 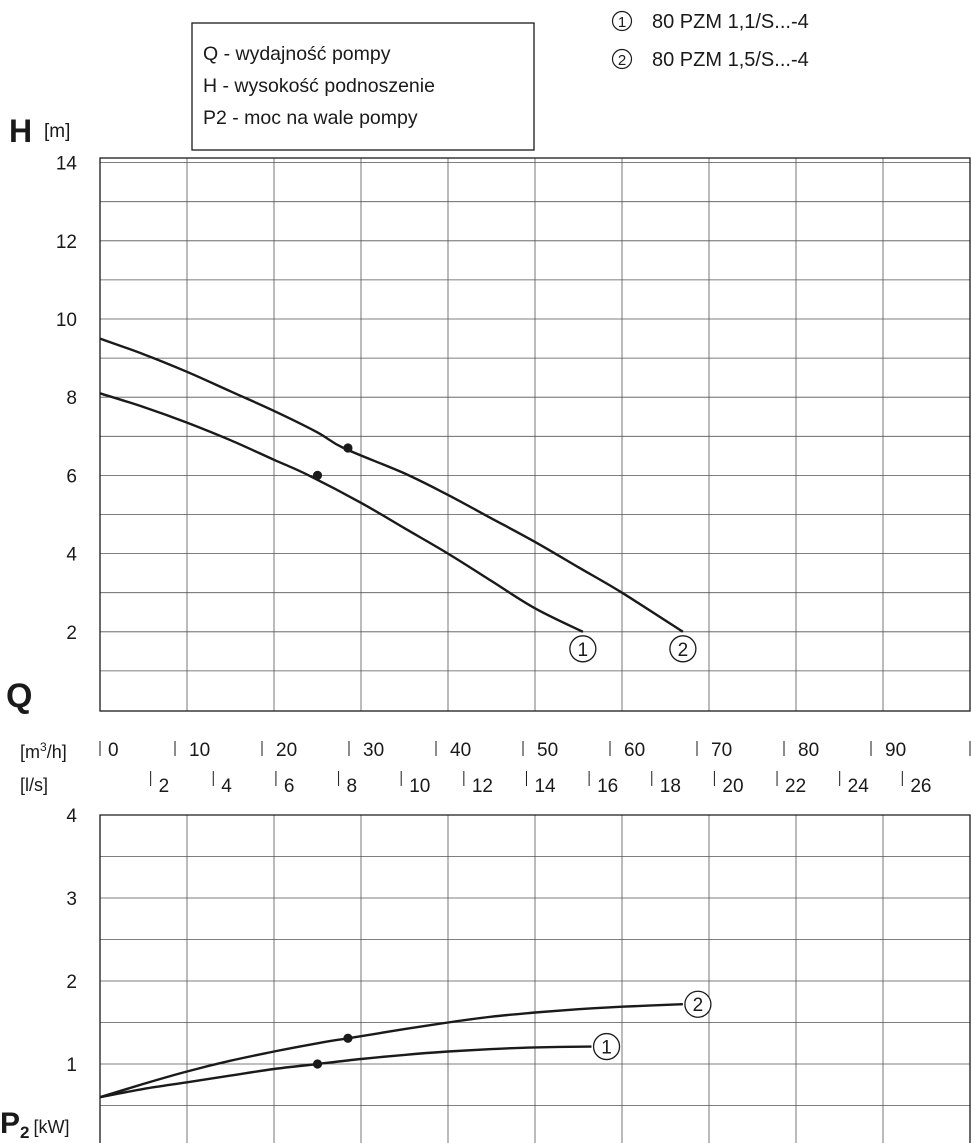 I want to click on p-axis-sub: 2, so click(x=24, y=1132).